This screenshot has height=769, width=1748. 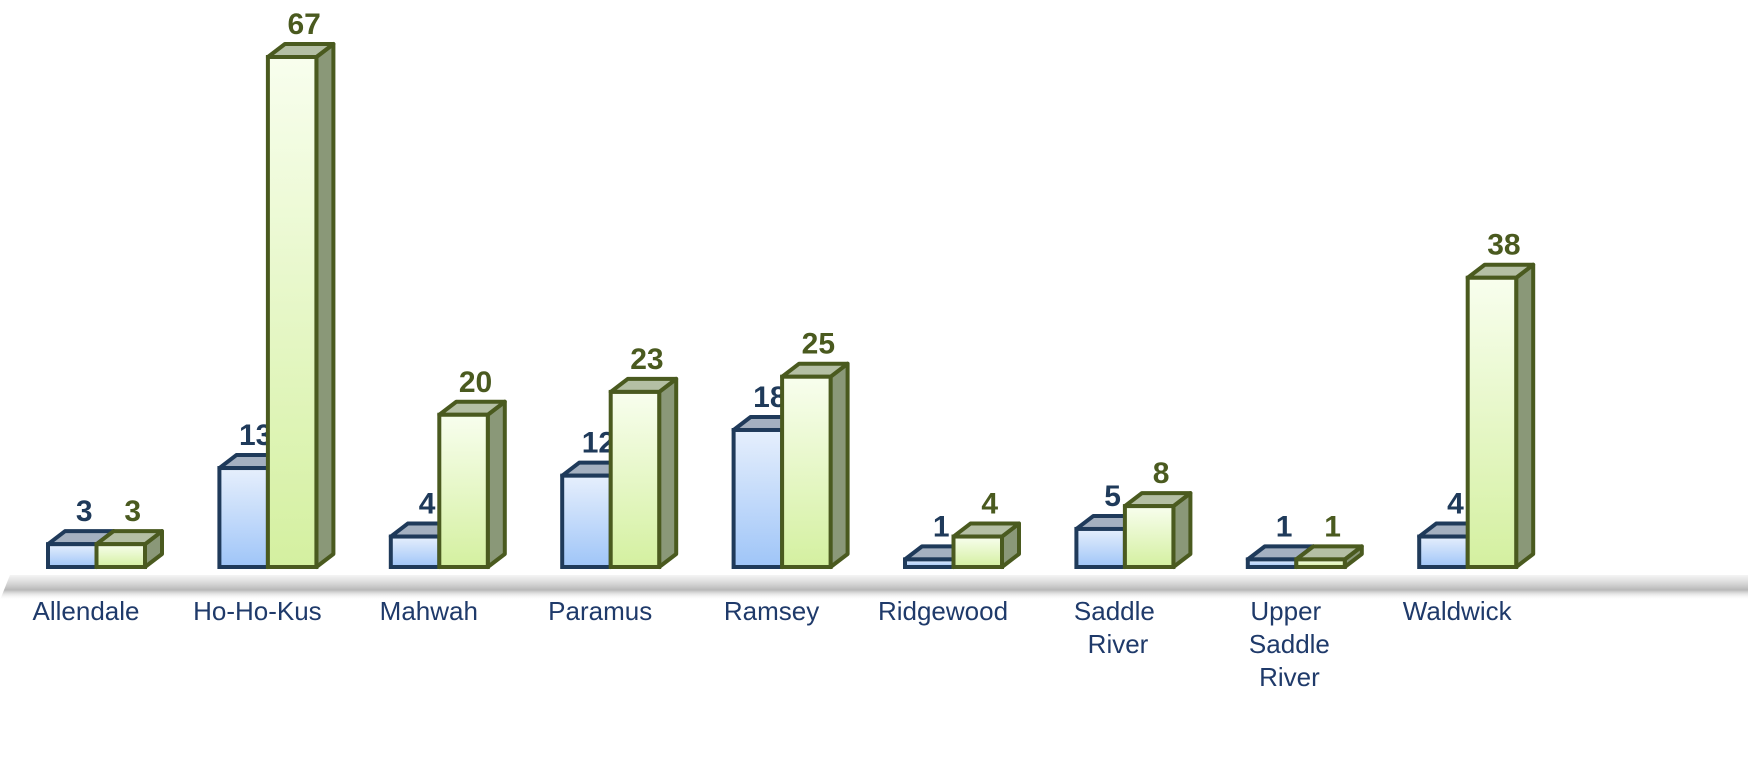 I want to click on x-tick-label: Paramus, so click(x=600, y=611).